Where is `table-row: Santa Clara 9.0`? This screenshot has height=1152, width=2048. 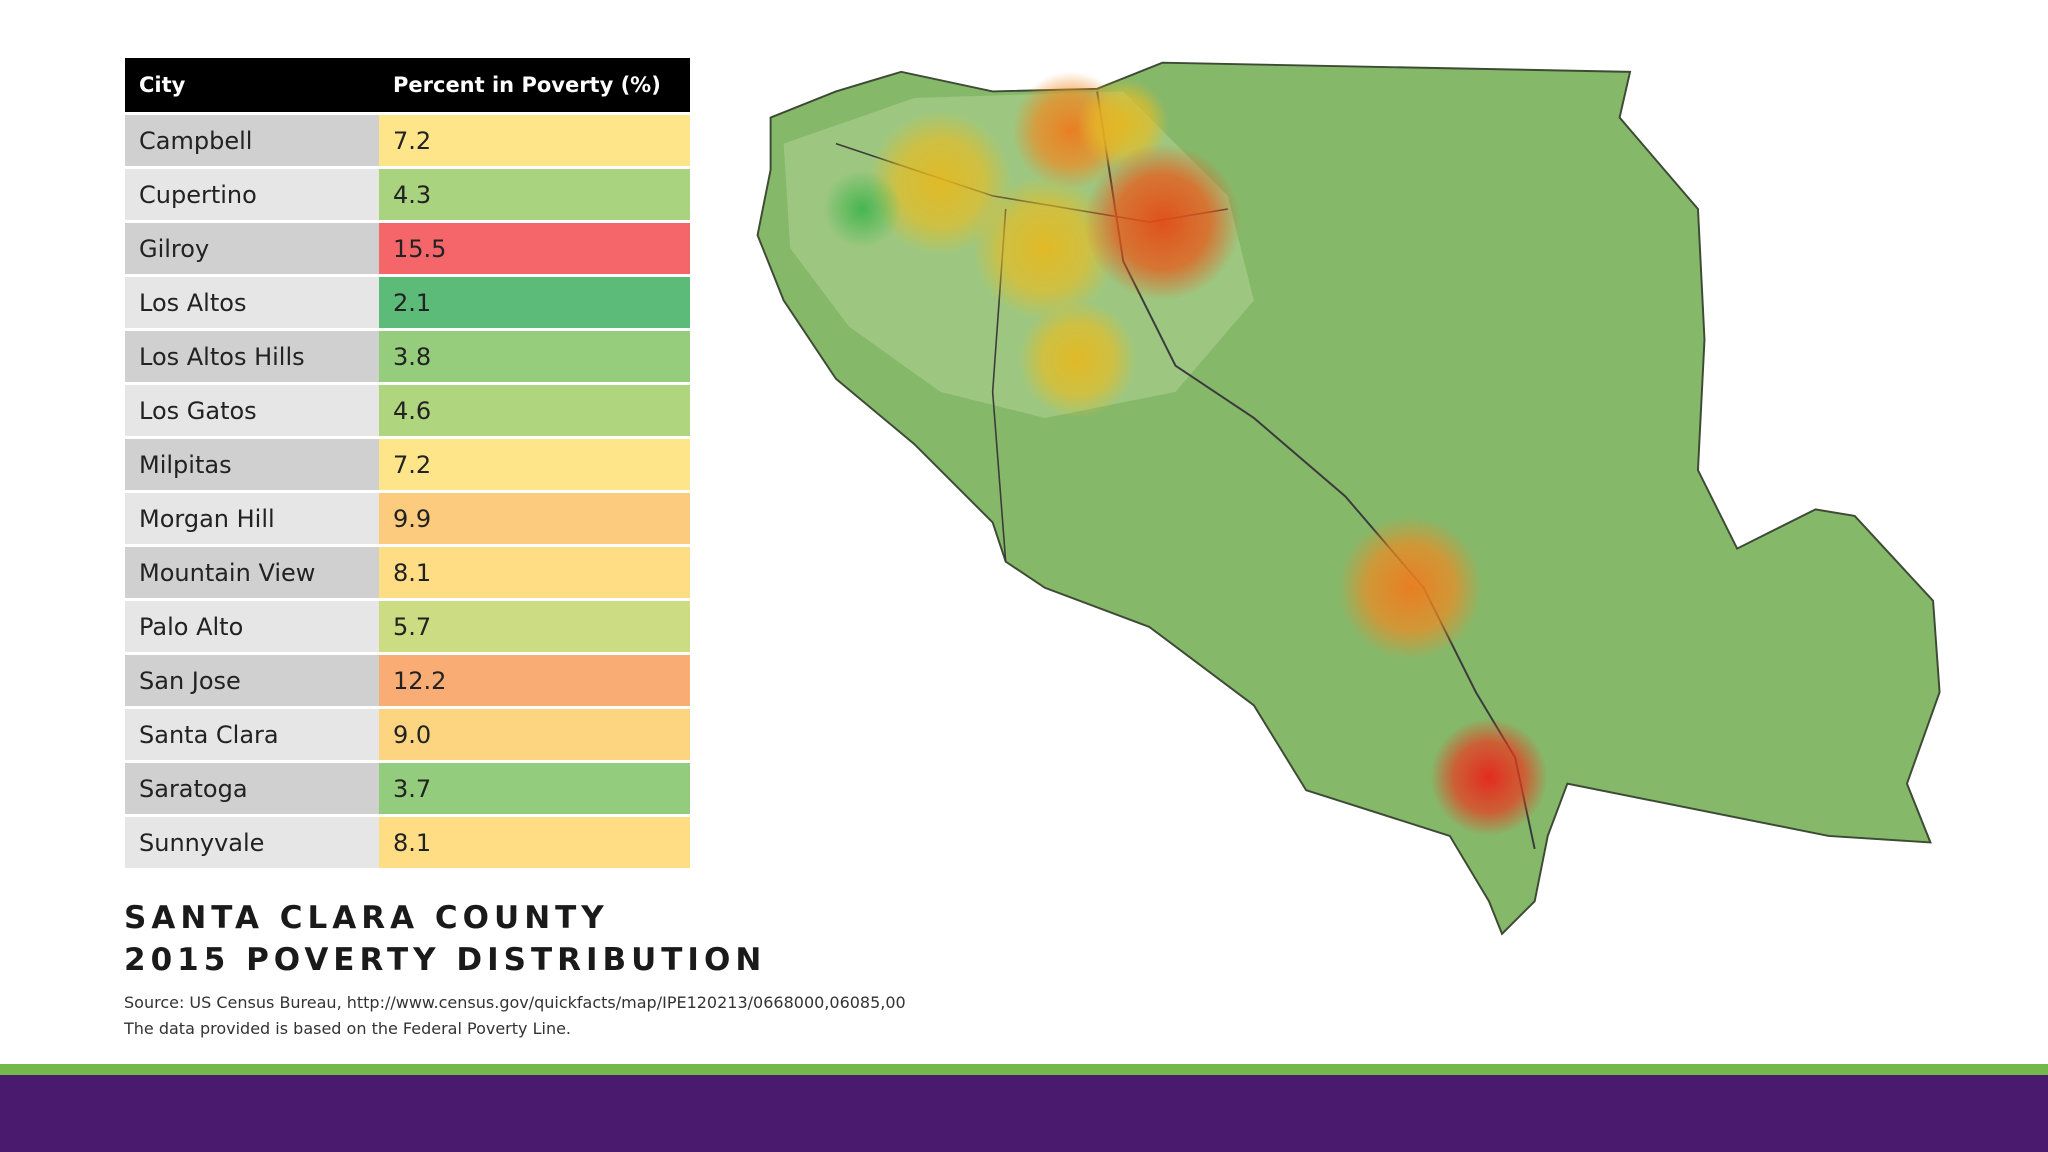 table-row: Santa Clara 9.0 is located at coordinates (407, 734).